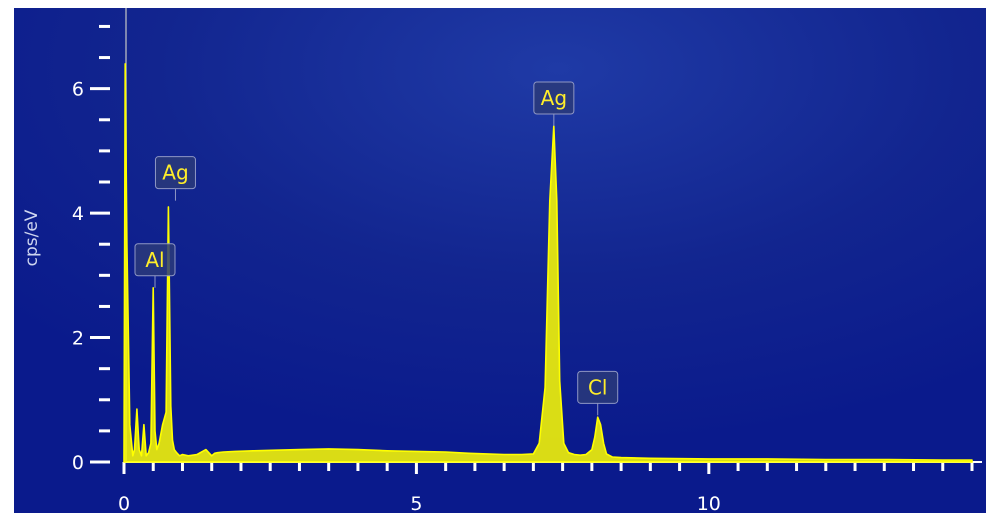 This screenshot has width=993, height=513. What do you see at coordinates (416, 503) in the screenshot?
I see `x-tick-label: 5` at bounding box center [416, 503].